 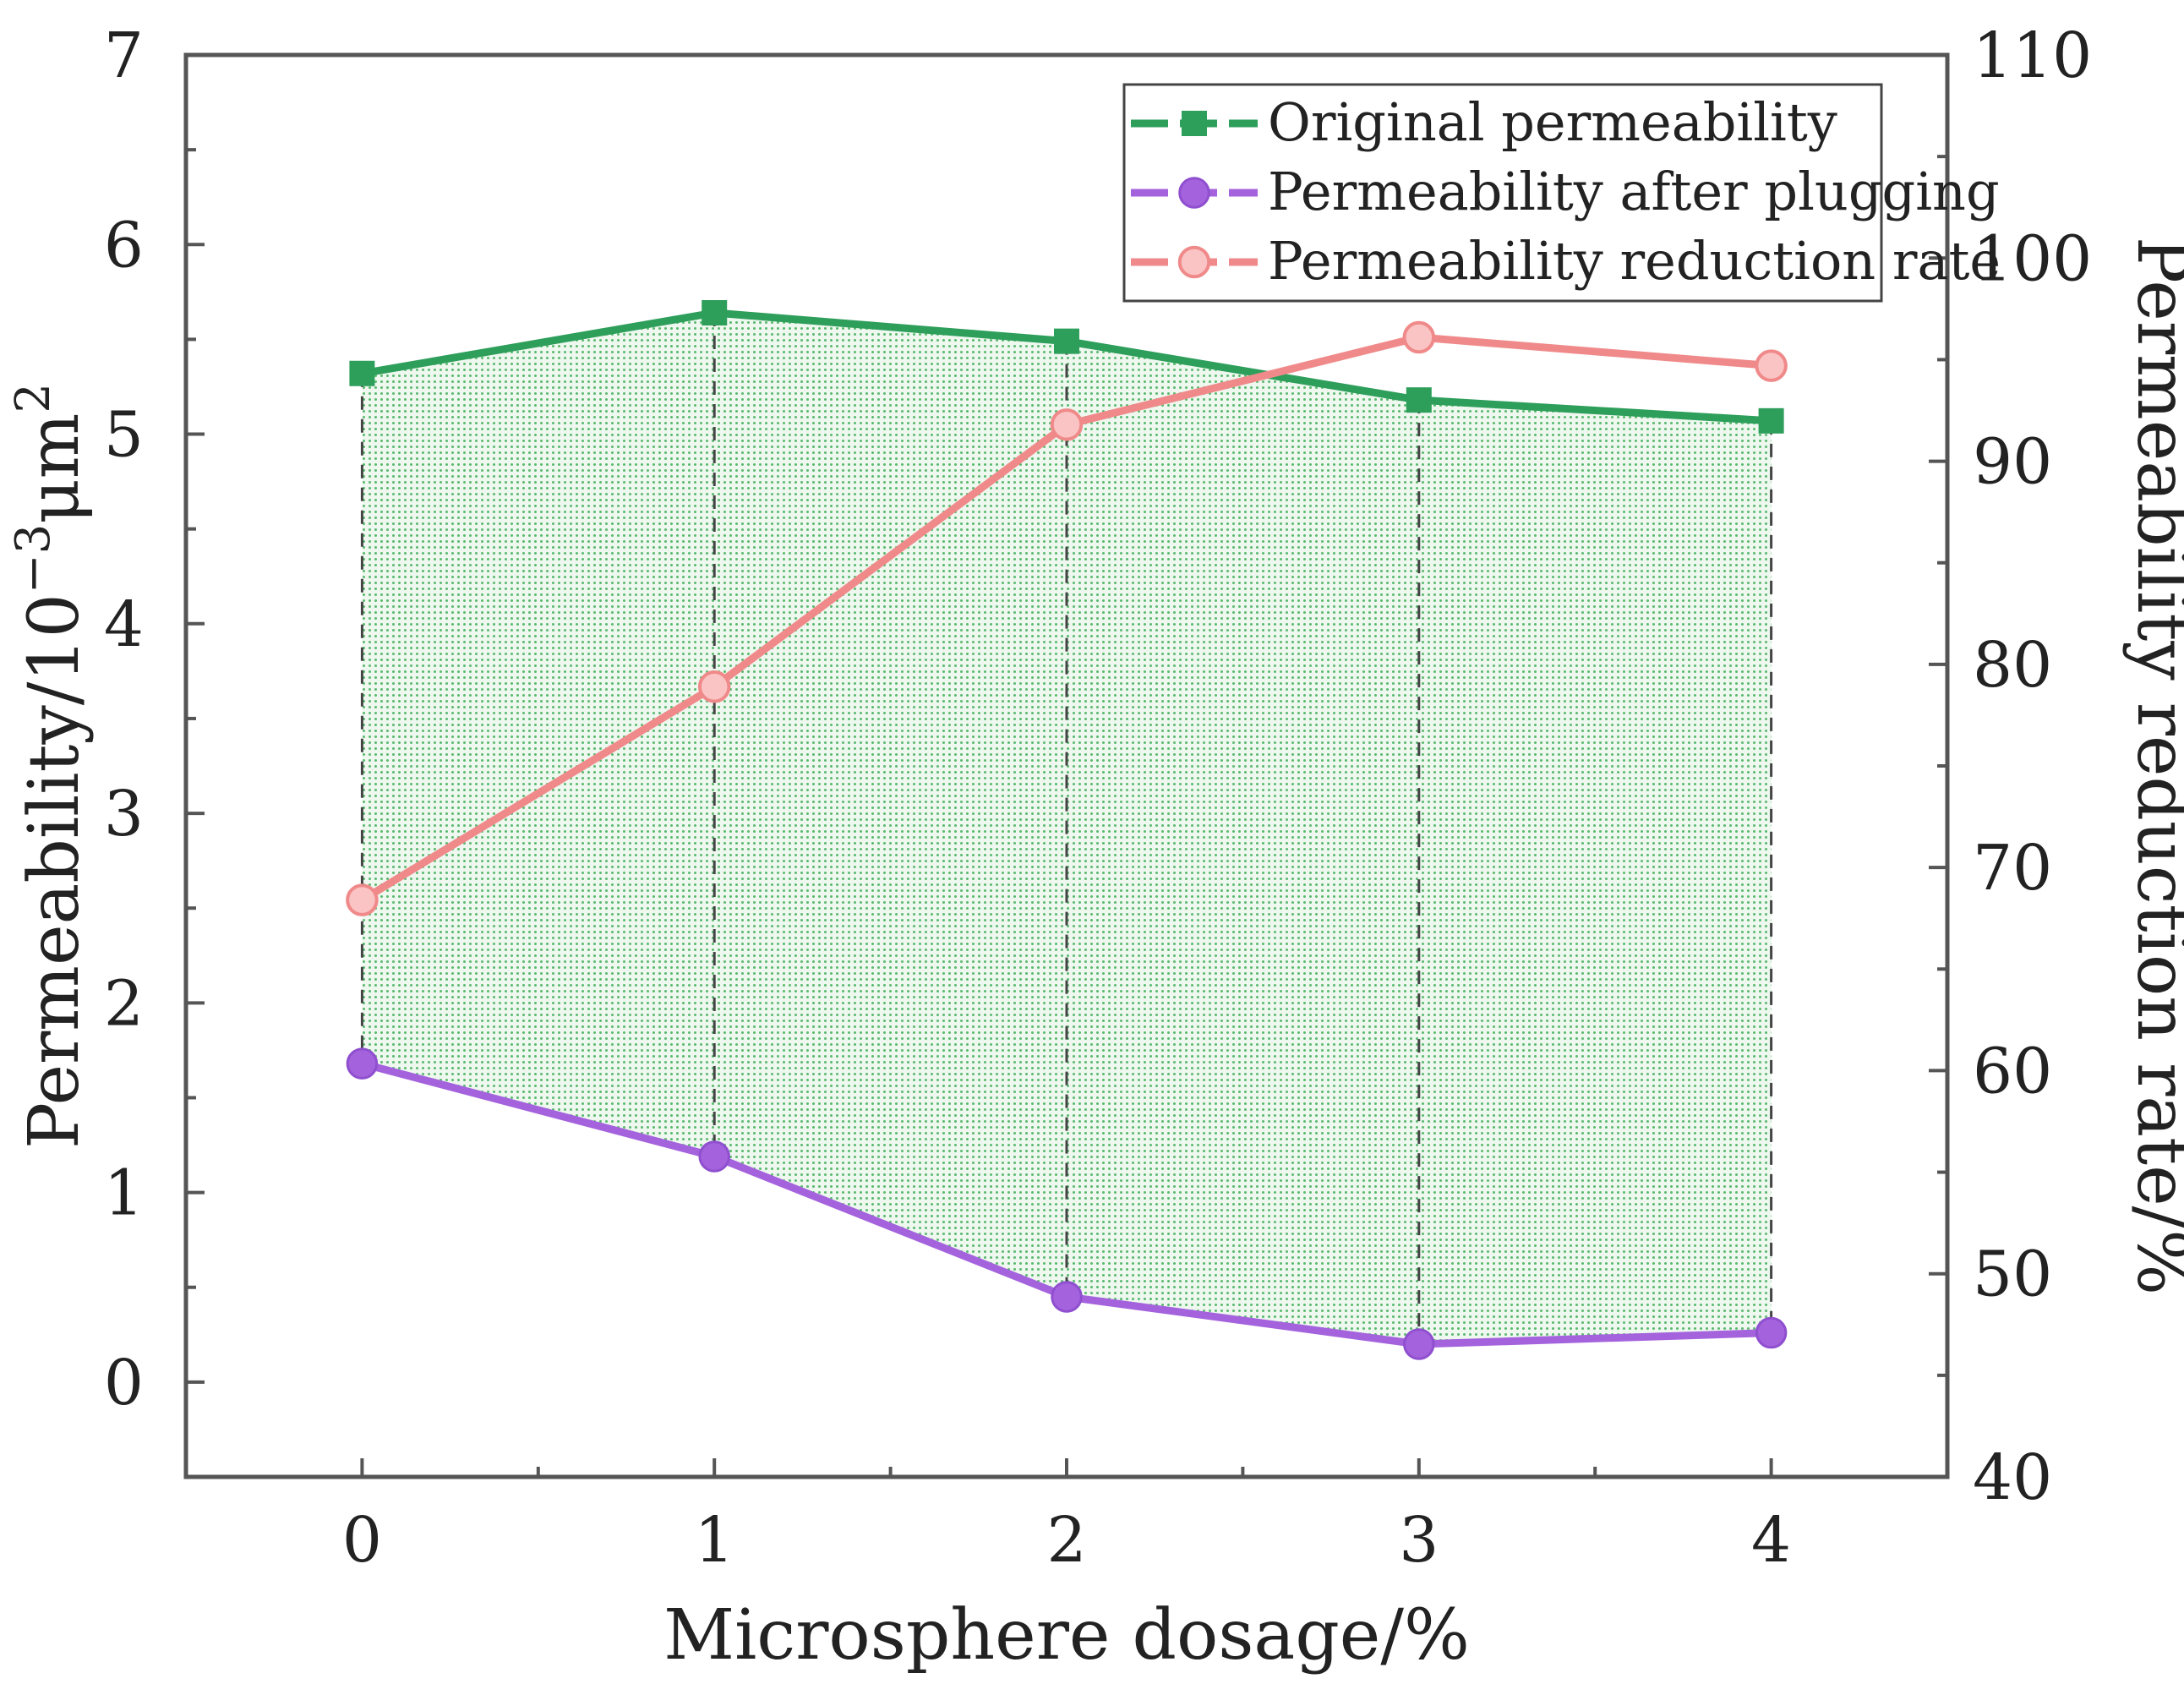 I want to click on x-tick-label: 2, so click(x=1066, y=1540).